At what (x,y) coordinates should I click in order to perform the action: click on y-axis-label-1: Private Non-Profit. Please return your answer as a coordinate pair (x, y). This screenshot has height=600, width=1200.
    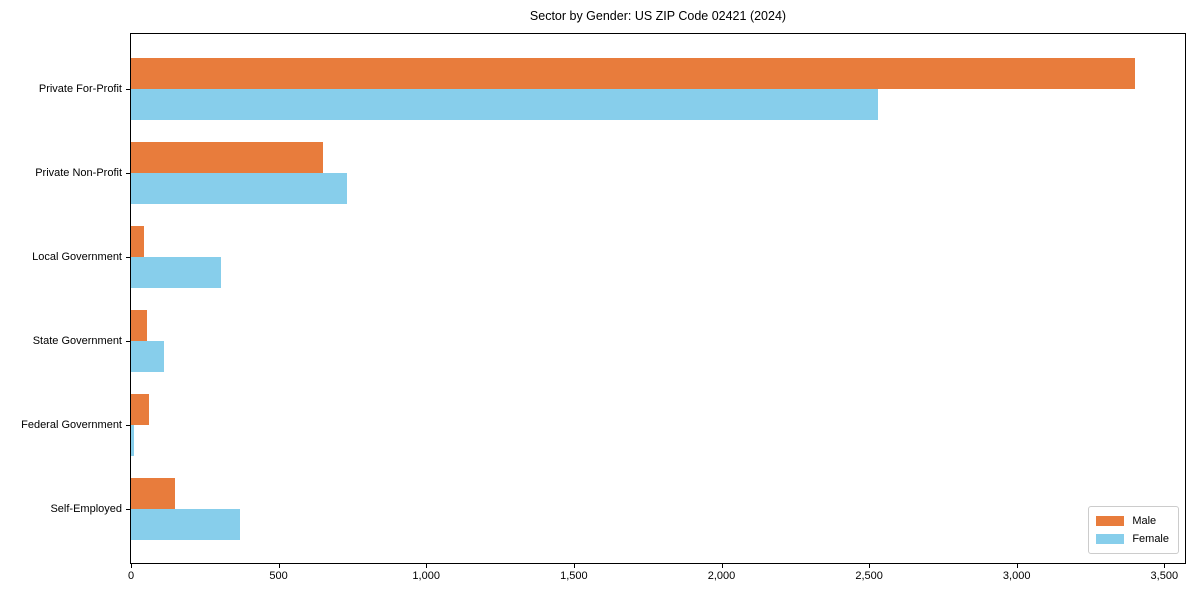
    Looking at the image, I should click on (78, 173).